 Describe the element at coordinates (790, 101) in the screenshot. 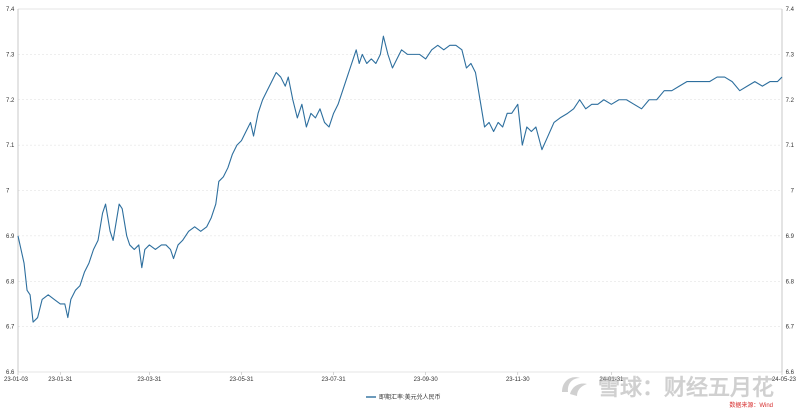

I see `y-tick-label-right: 7.2` at that location.